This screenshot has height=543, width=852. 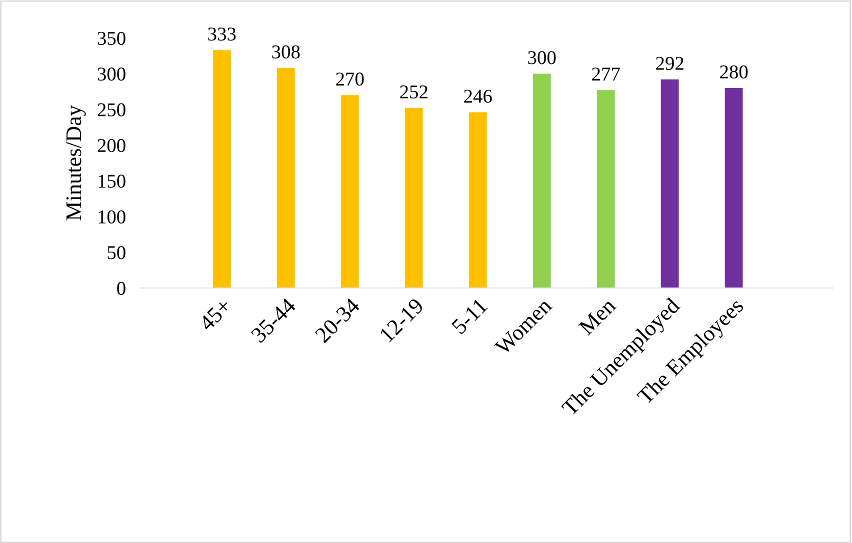 What do you see at coordinates (350, 79) in the screenshot?
I see `data-label: 270` at bounding box center [350, 79].